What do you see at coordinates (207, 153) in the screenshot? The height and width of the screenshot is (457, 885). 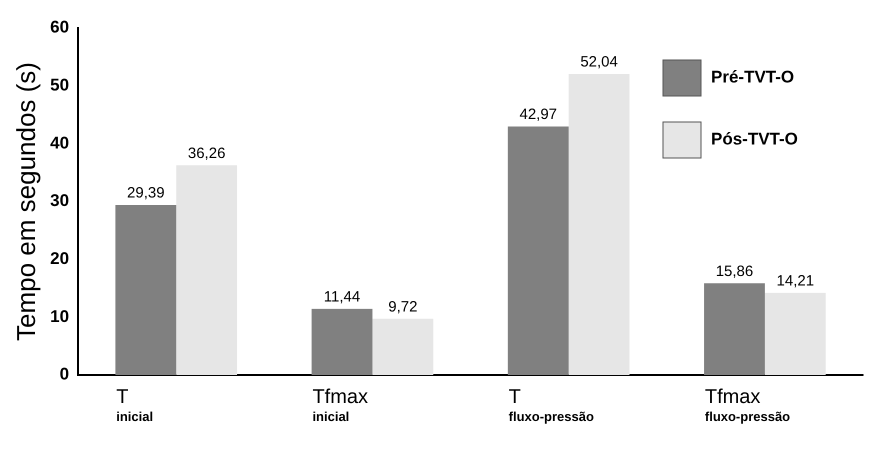 I see `data-label: 36,26` at bounding box center [207, 153].